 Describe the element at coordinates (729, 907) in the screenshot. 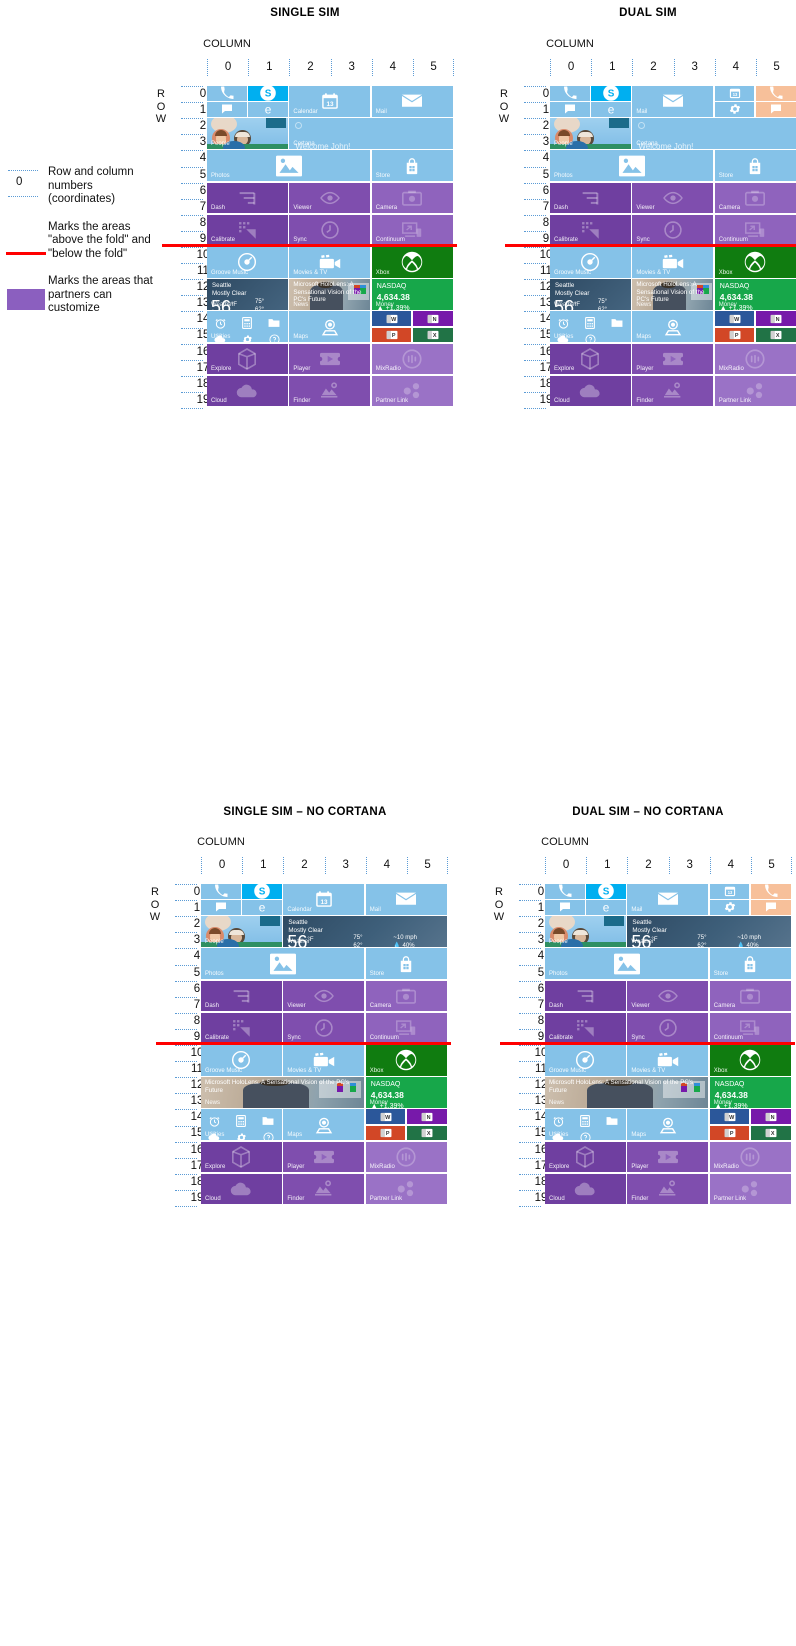

I see `tile-settings` at that location.